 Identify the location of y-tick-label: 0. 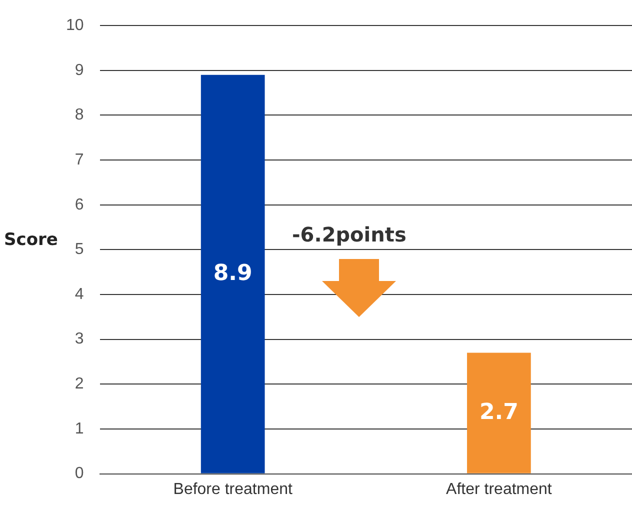
(79, 473).